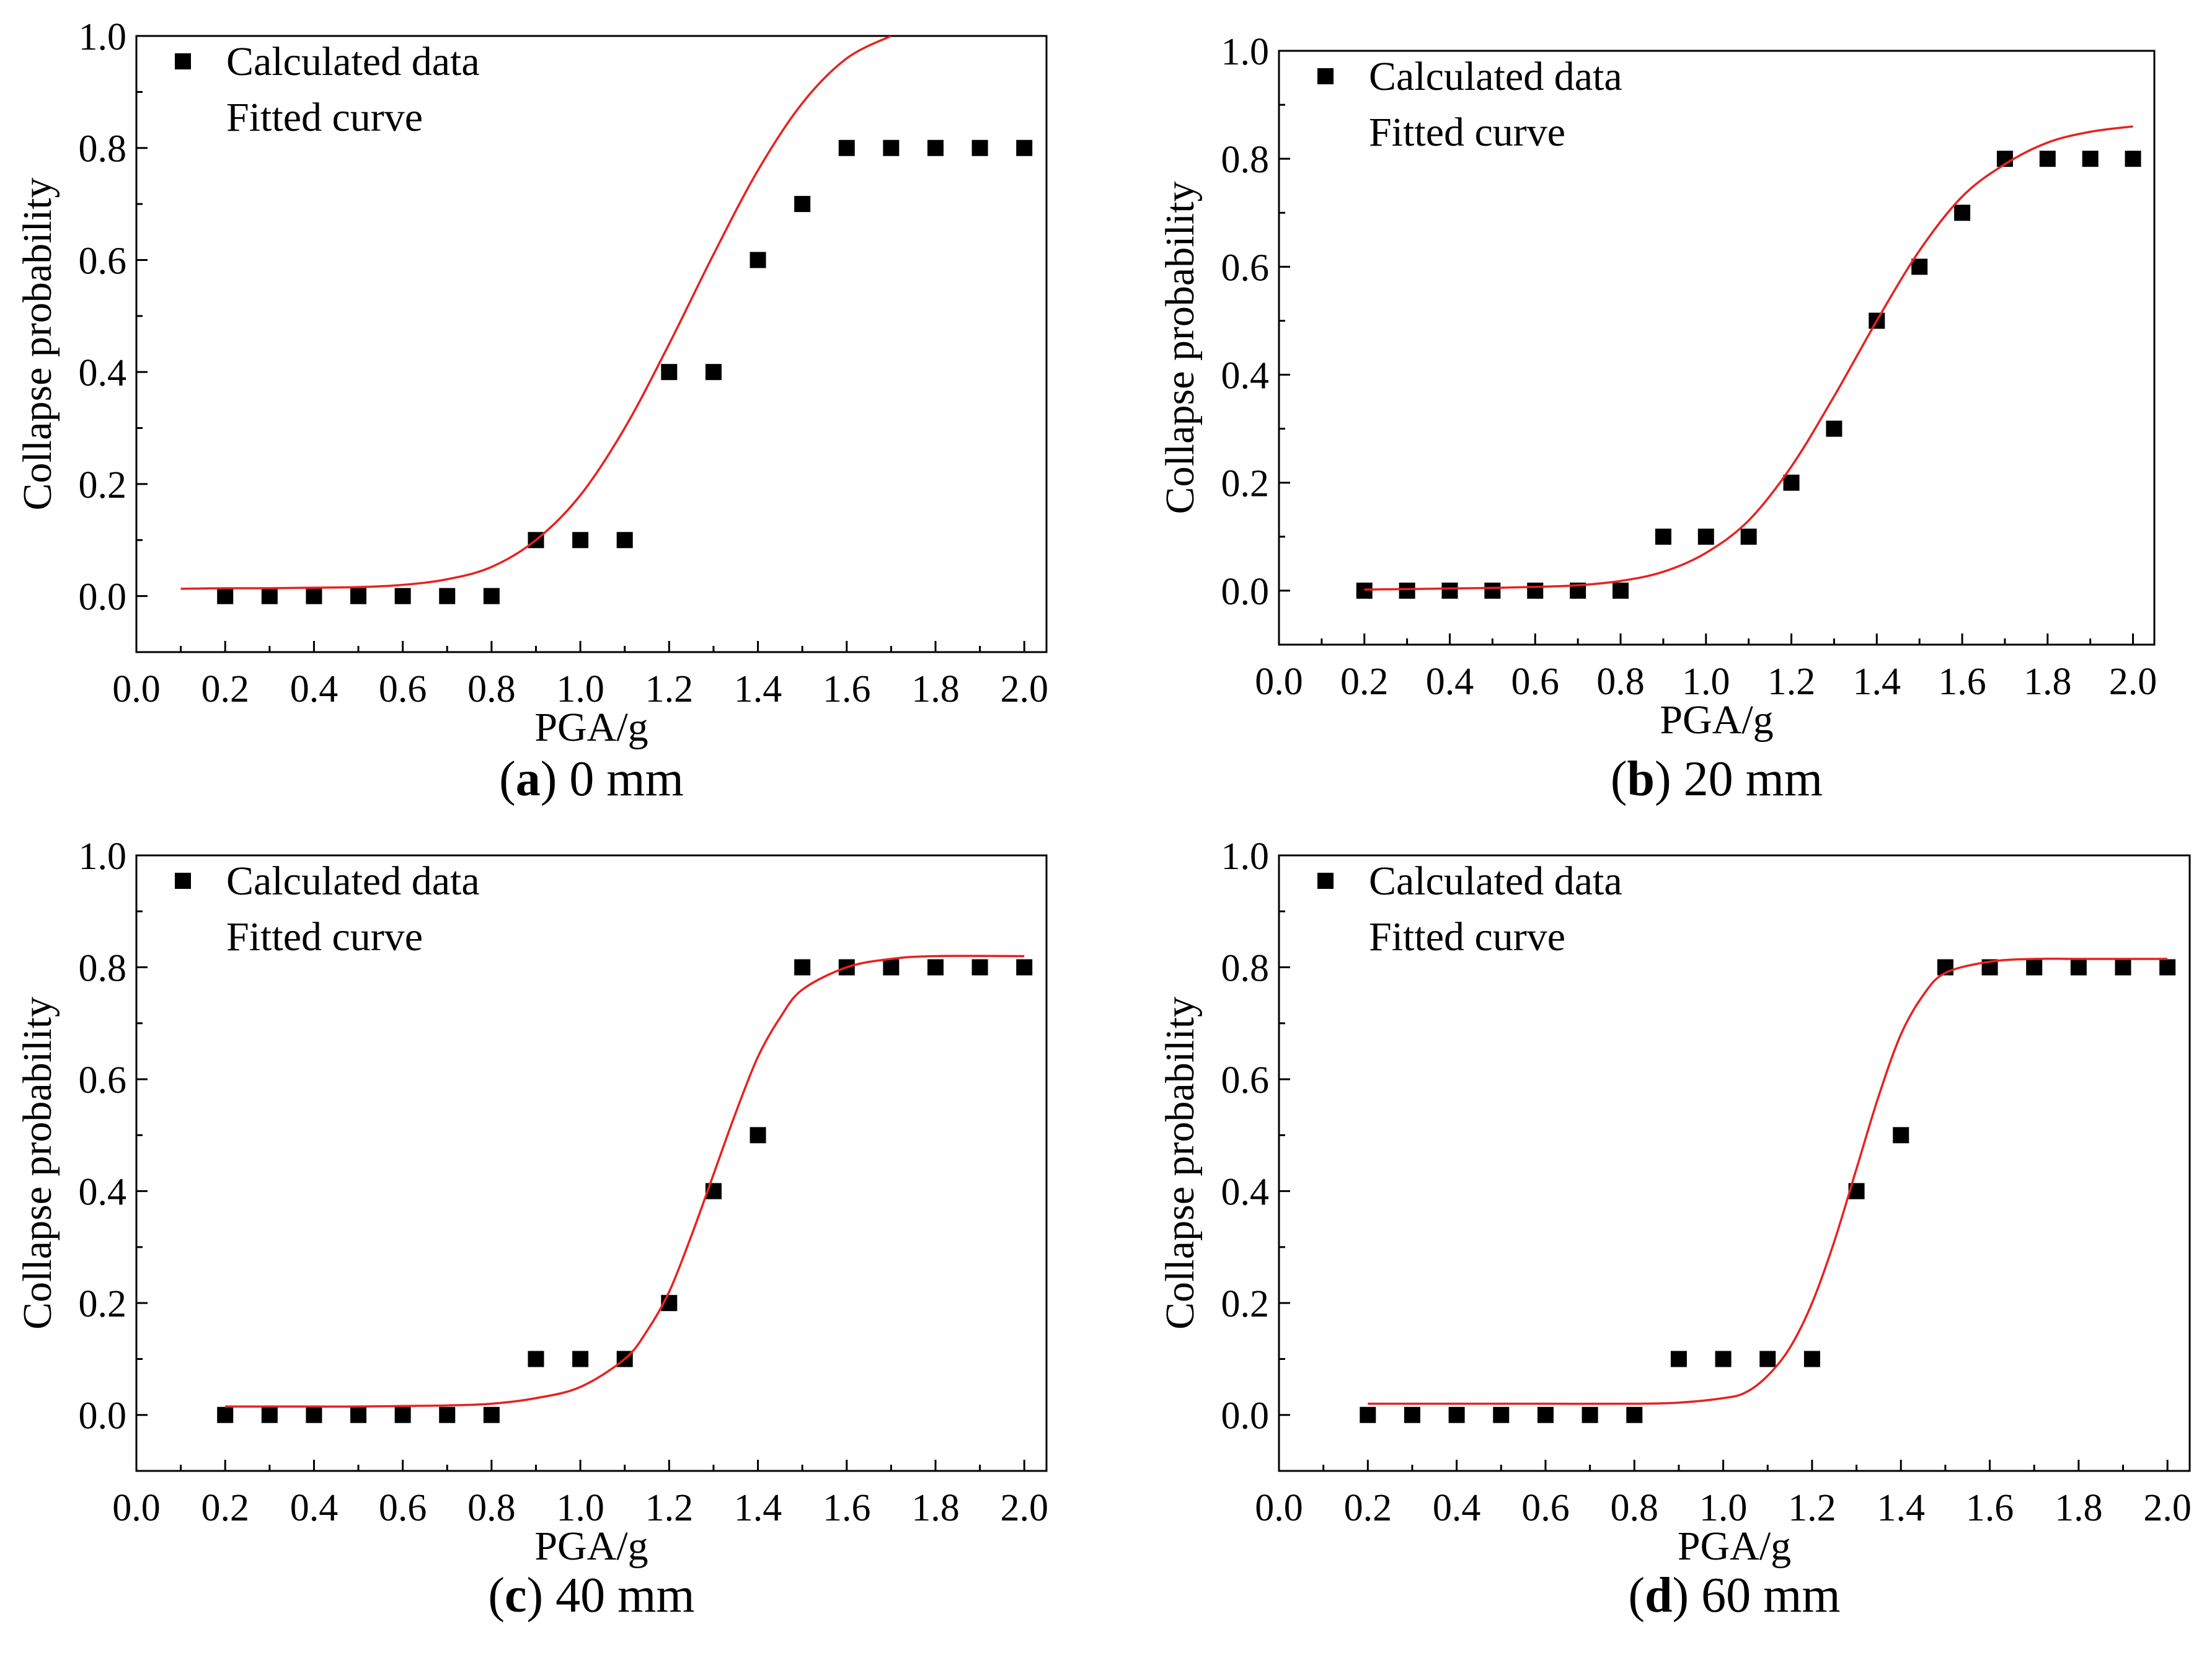 The image size is (2212, 1655). I want to click on panel-caption: (c) 40 mm, so click(591, 1595).